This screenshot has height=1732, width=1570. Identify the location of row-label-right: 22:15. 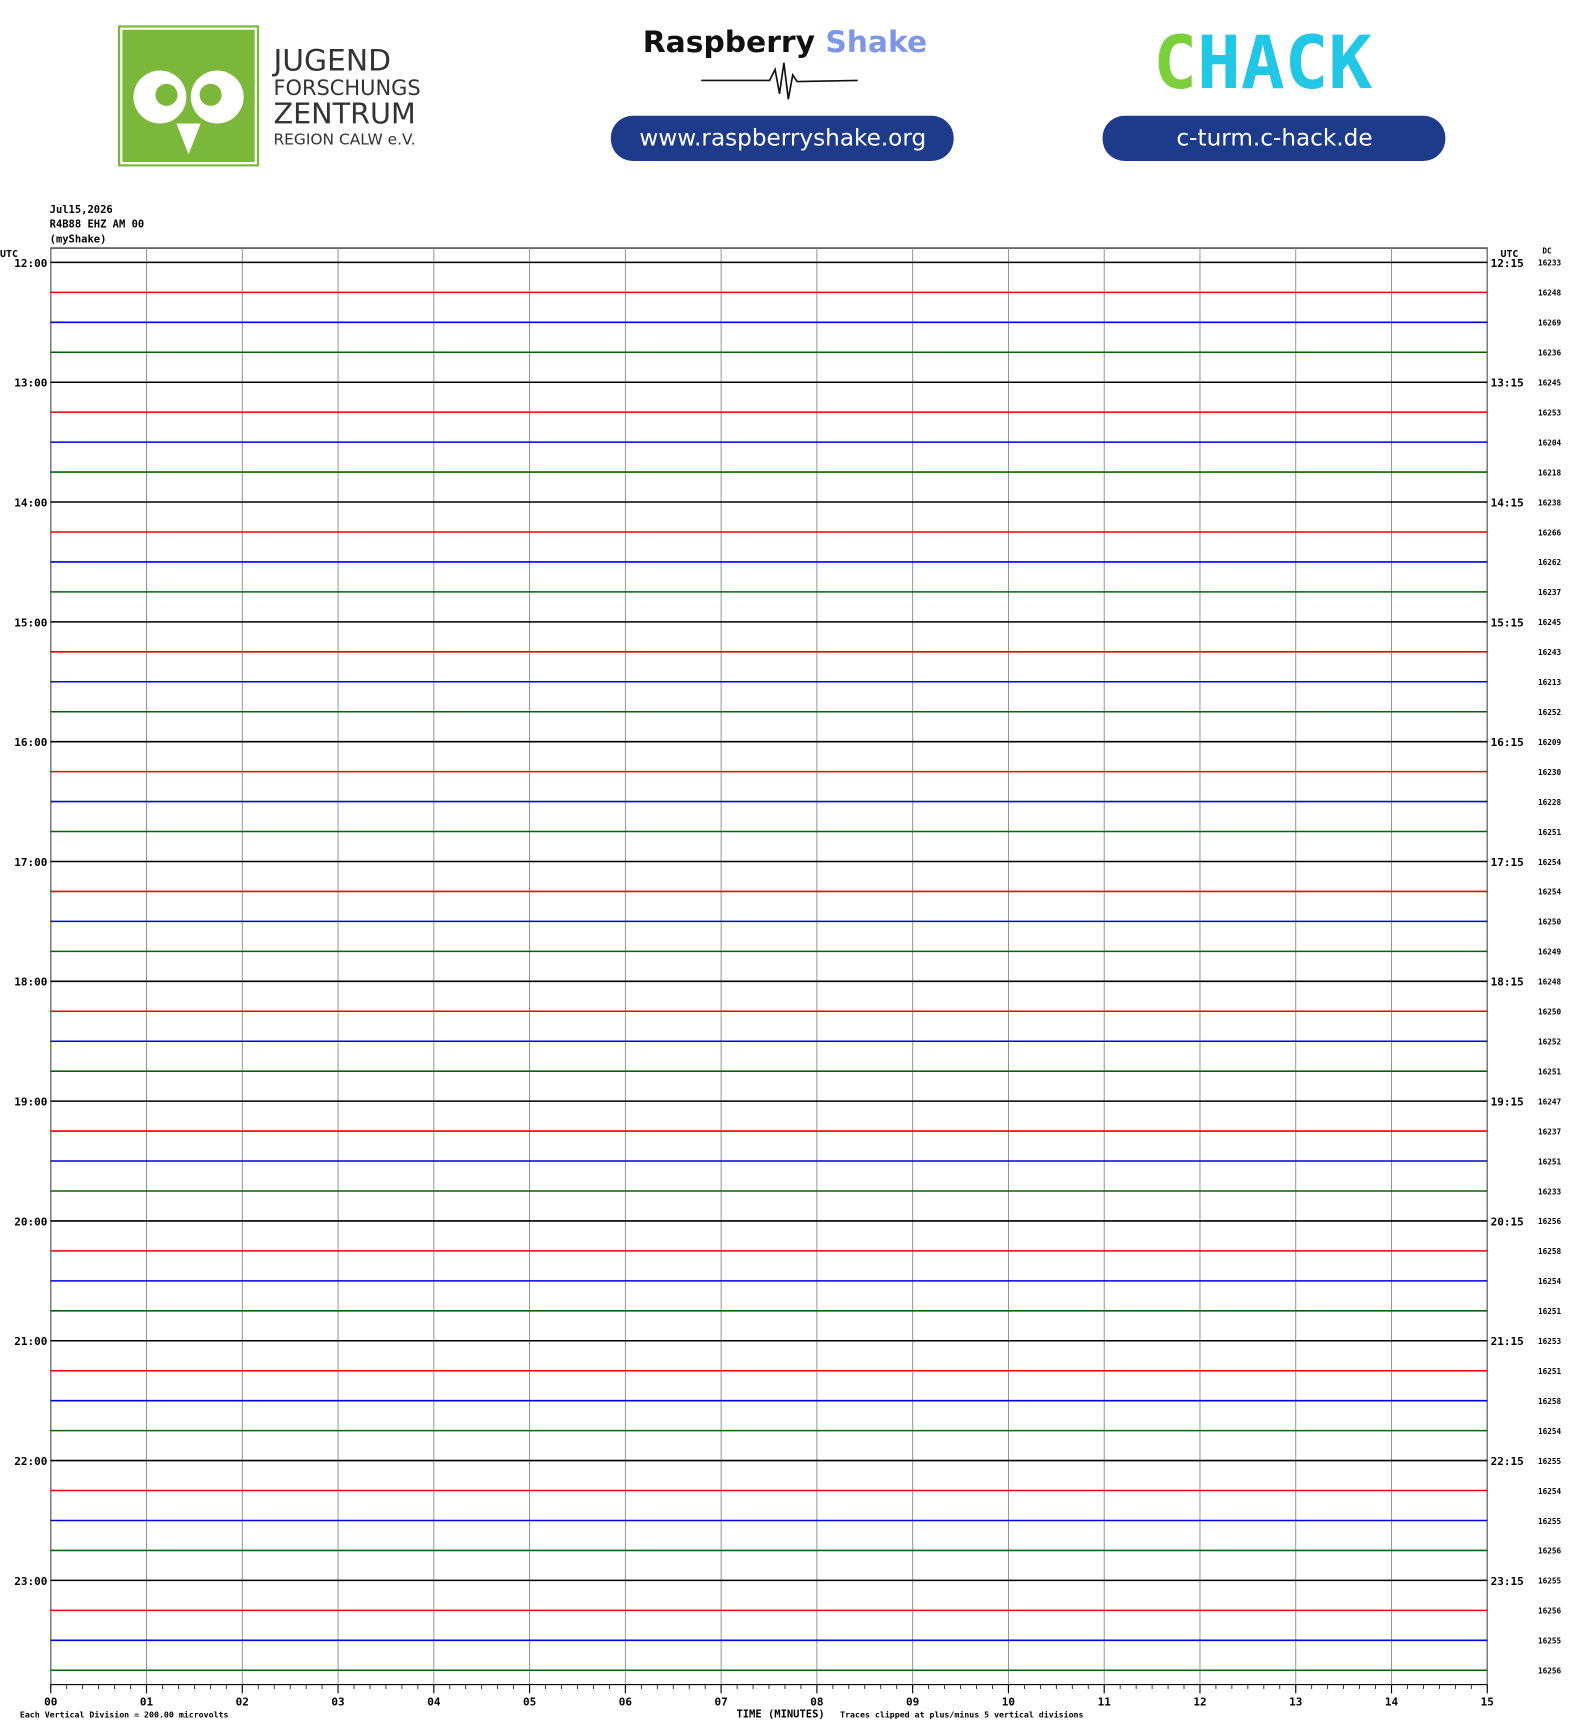
(1507, 1461).